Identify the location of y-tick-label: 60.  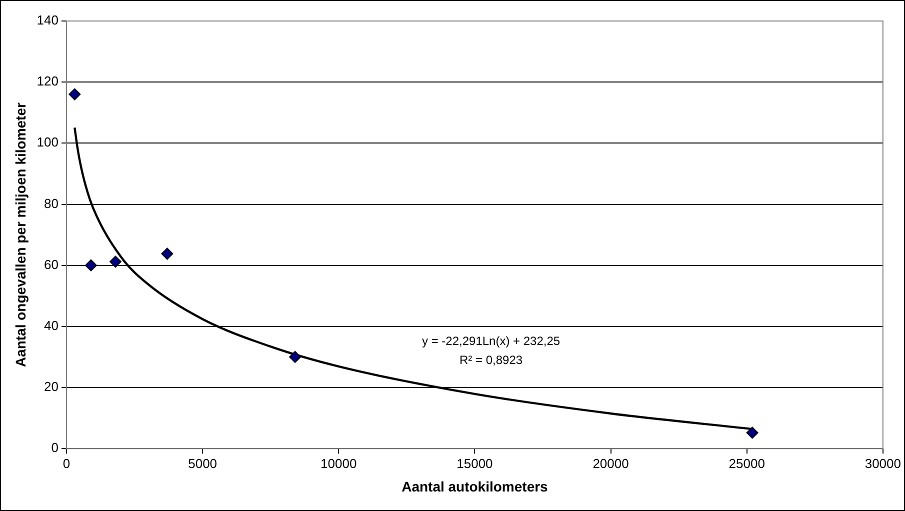
(51, 264).